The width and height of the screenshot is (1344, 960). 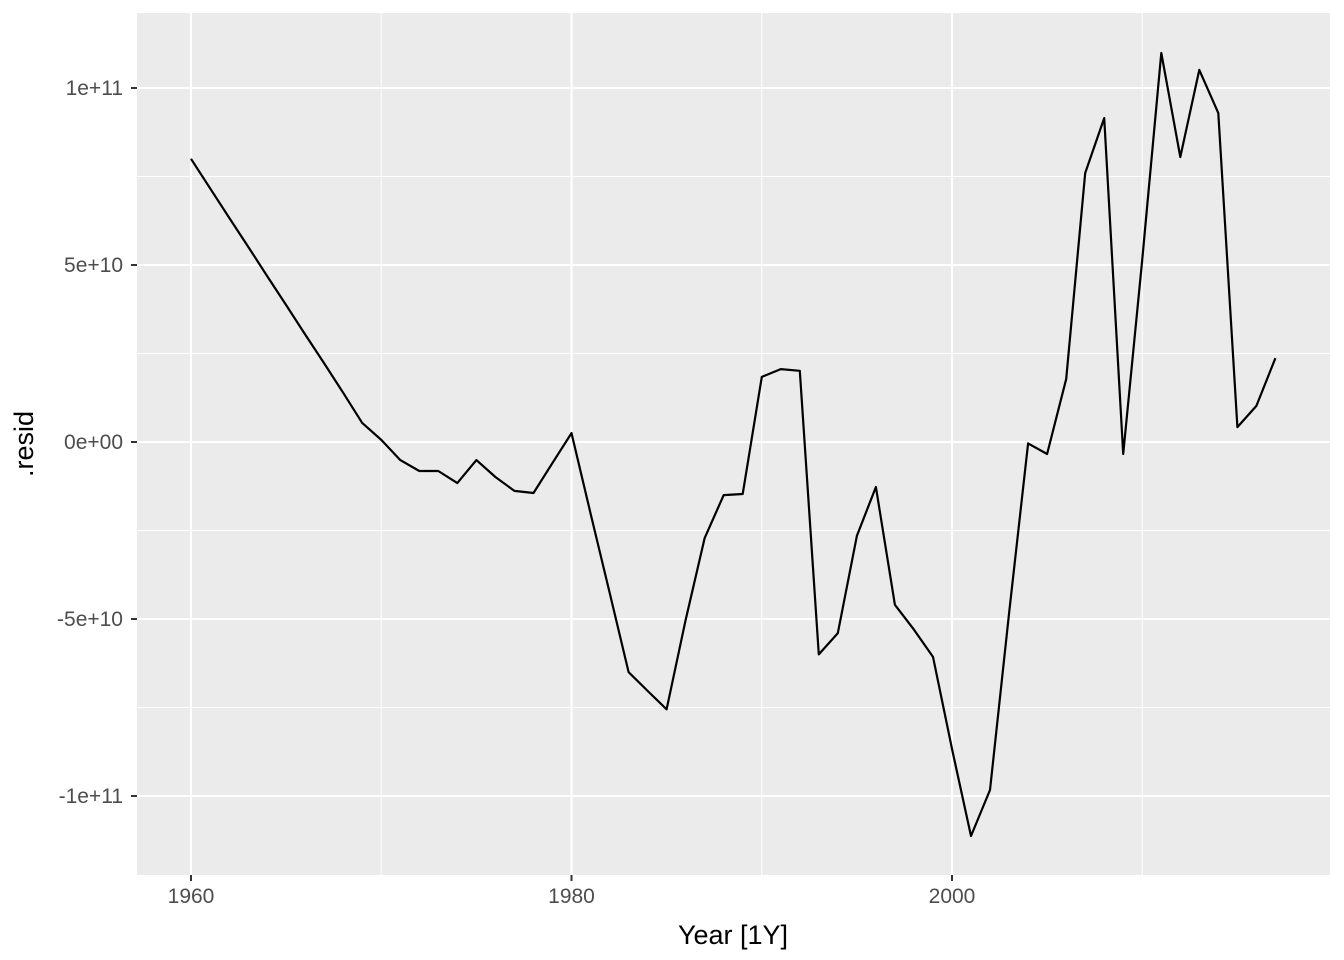 I want to click on y-tick-label: -1e+11, so click(x=91, y=796).